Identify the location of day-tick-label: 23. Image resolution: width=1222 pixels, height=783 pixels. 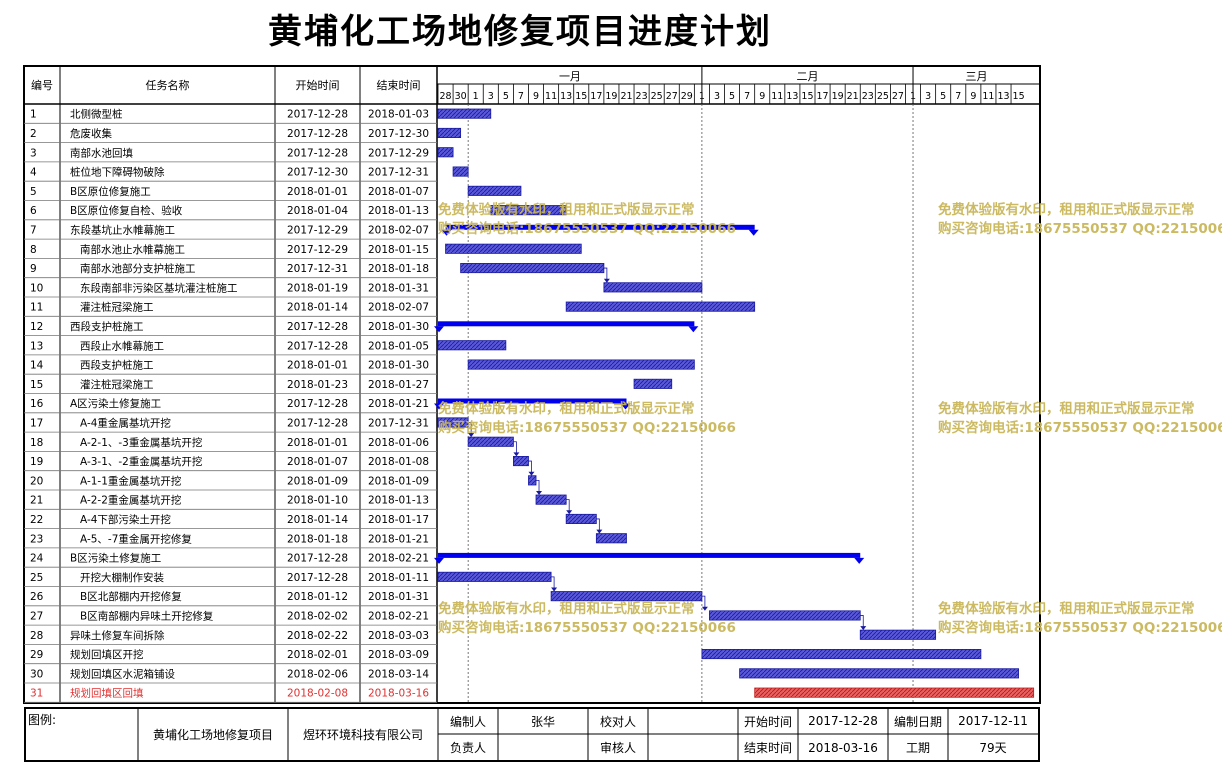
(642, 96).